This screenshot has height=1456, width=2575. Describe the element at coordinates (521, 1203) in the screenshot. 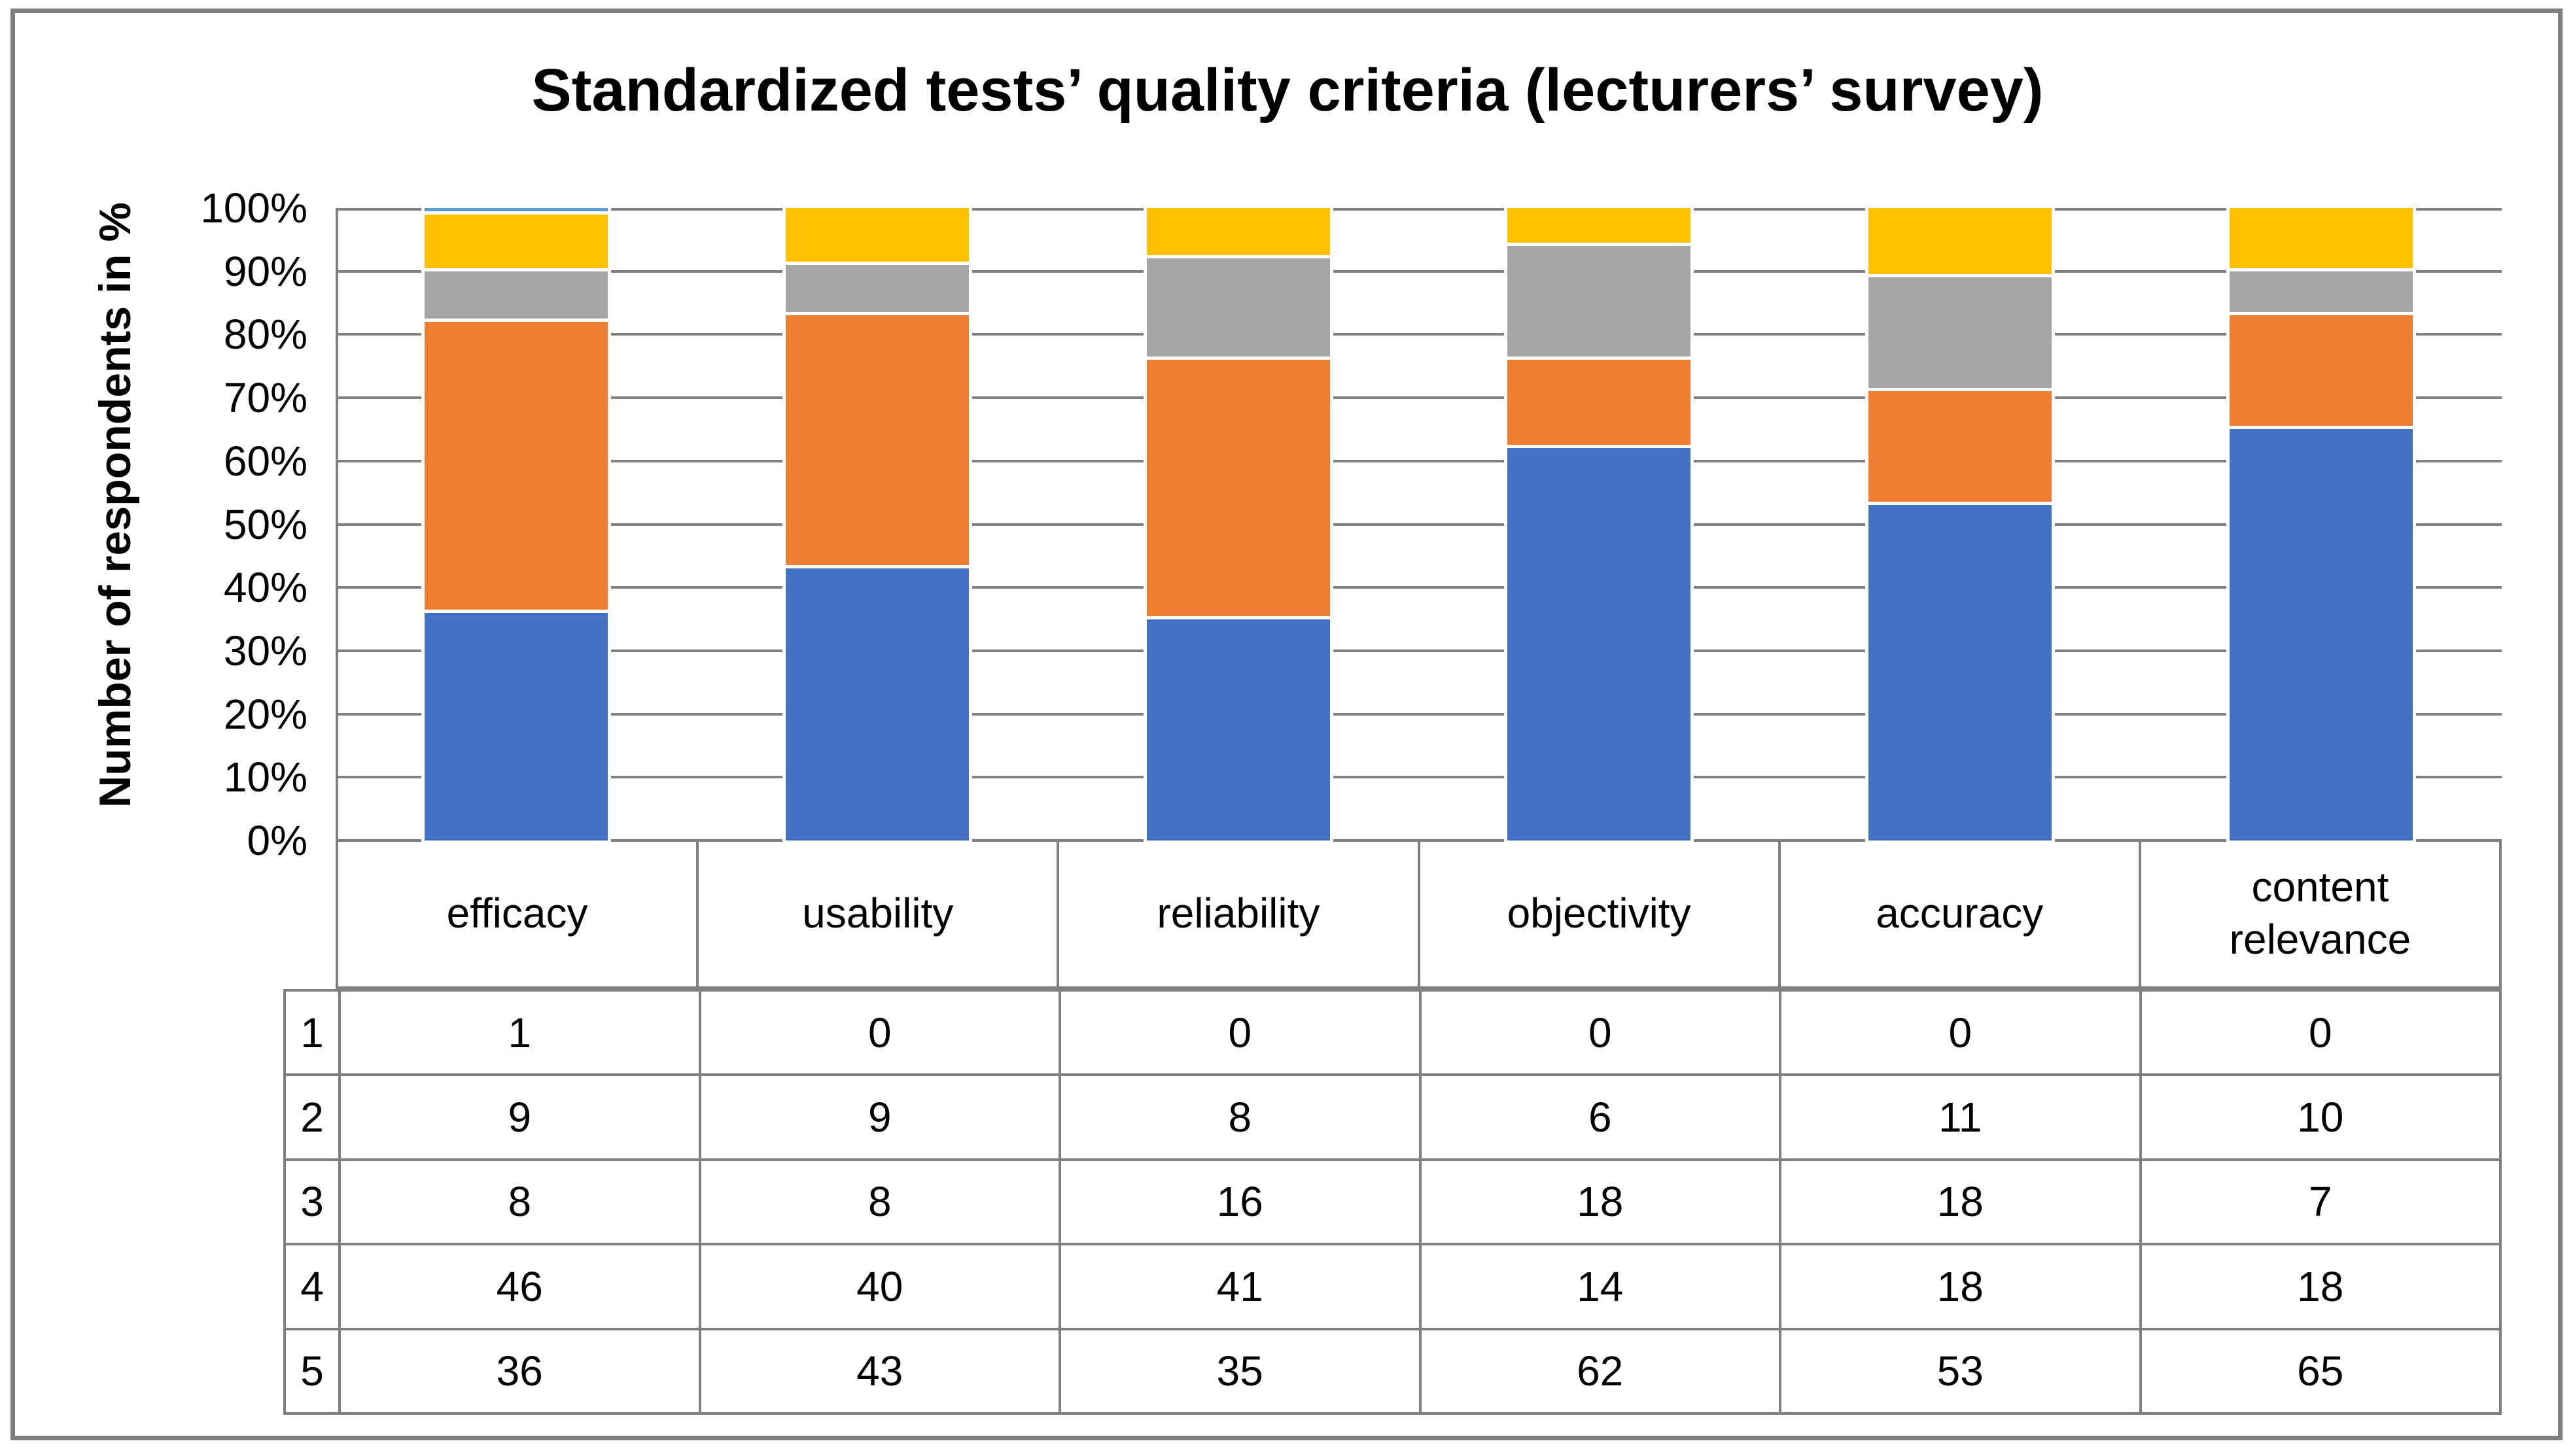

I see `table-cell-row3-efficacy: 8` at that location.